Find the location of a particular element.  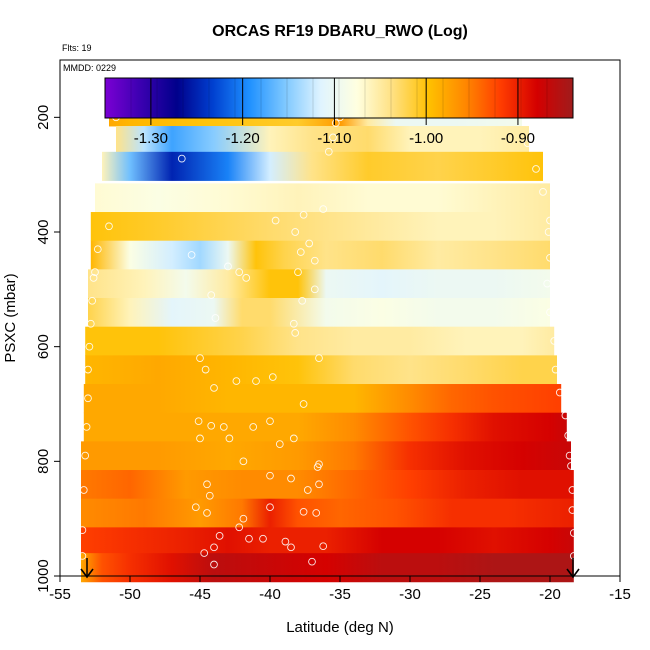

colorbar-gradient is located at coordinates (339, 98).